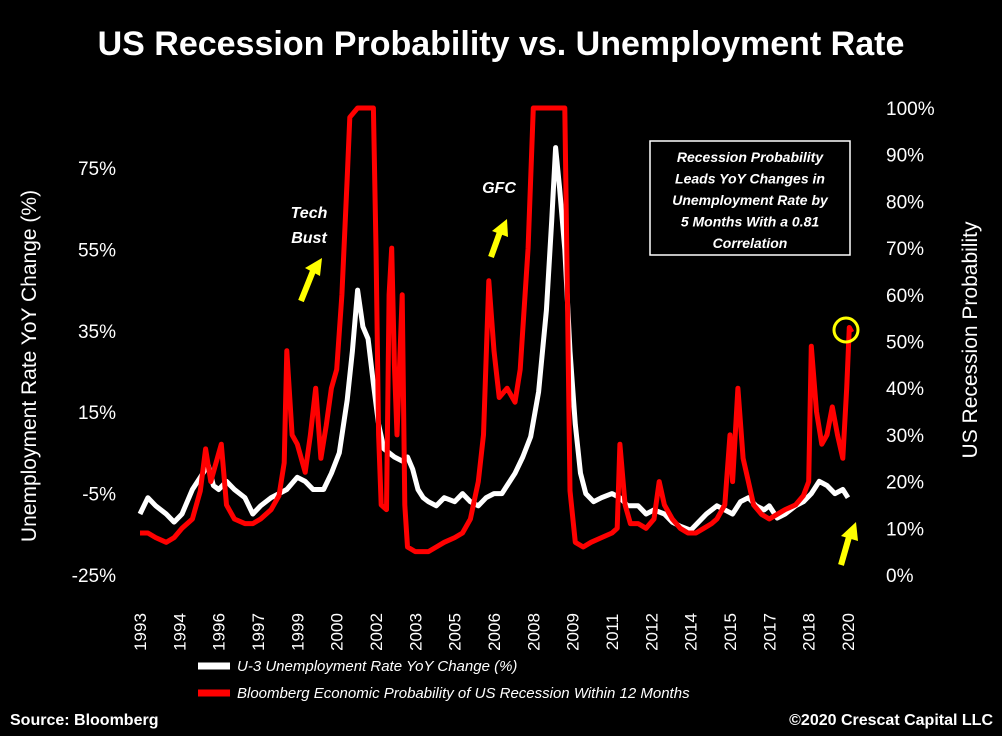 This screenshot has height=736, width=1002. Describe the element at coordinates (309, 238) in the screenshot. I see `tech-bust-label-line2: Bust` at that location.